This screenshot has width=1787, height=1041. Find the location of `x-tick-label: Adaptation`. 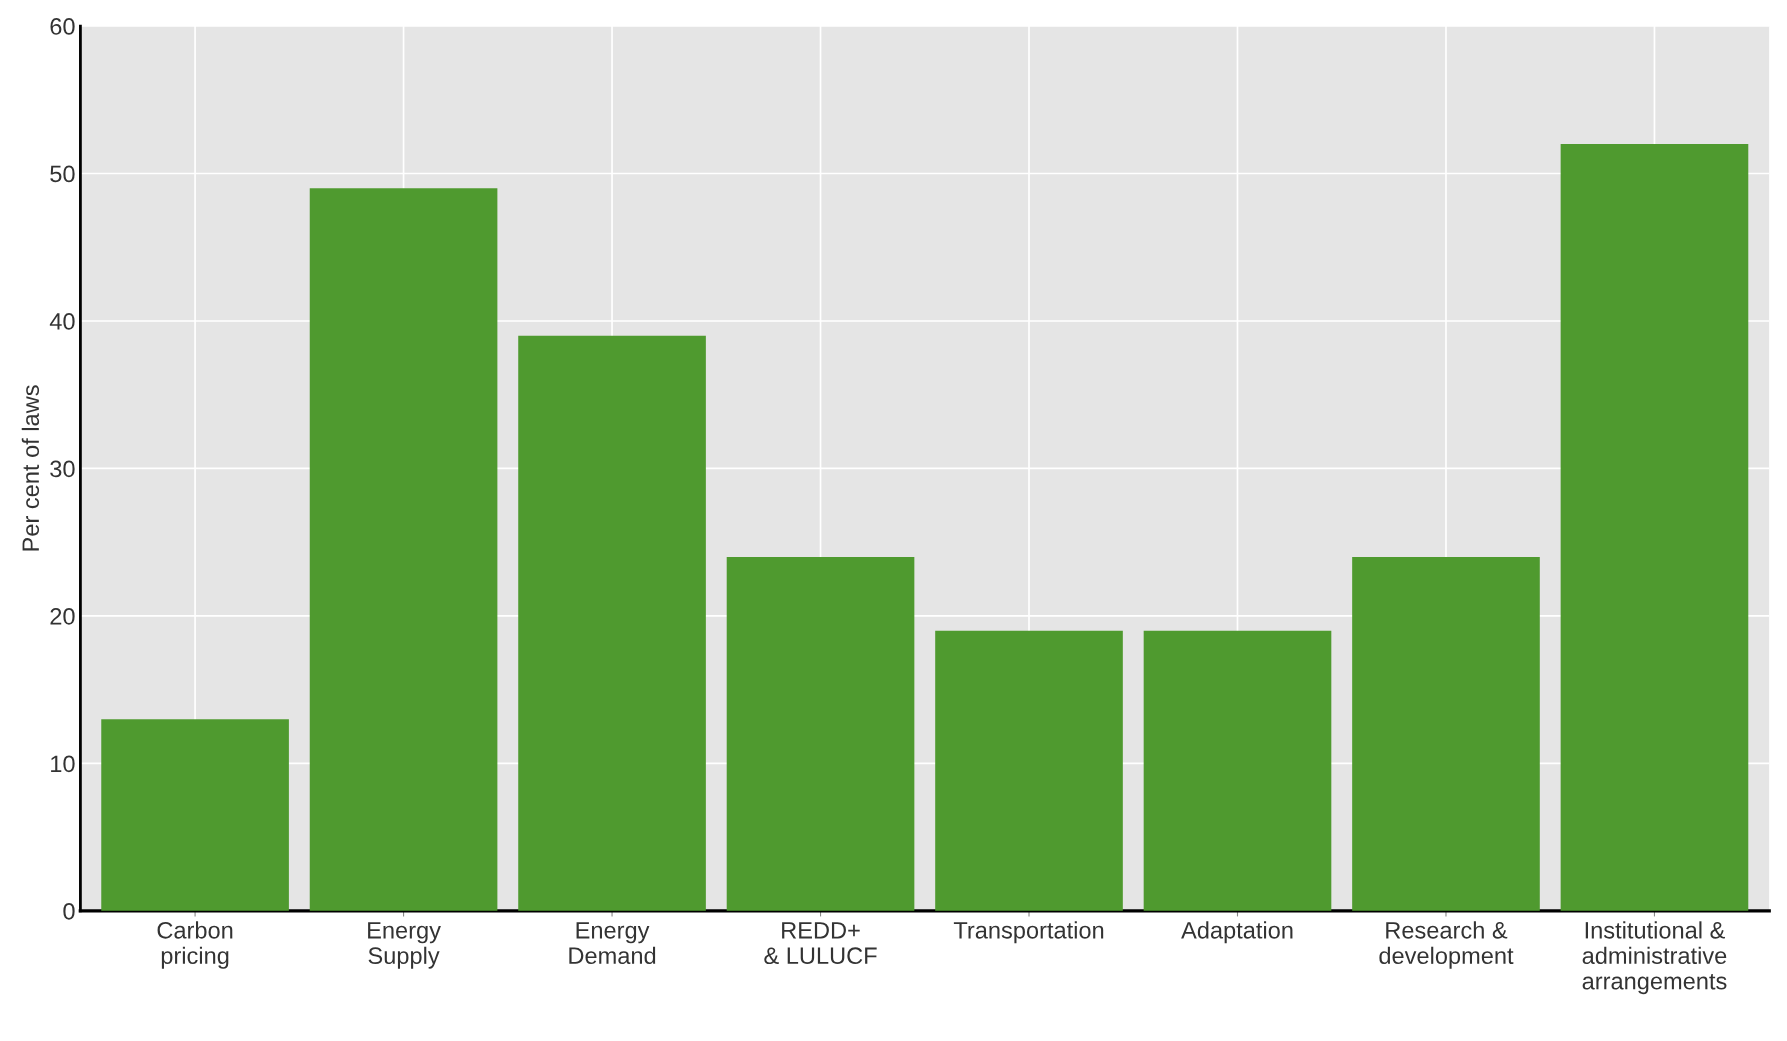

x-tick-label: Adaptation is located at coordinates (1237, 932).